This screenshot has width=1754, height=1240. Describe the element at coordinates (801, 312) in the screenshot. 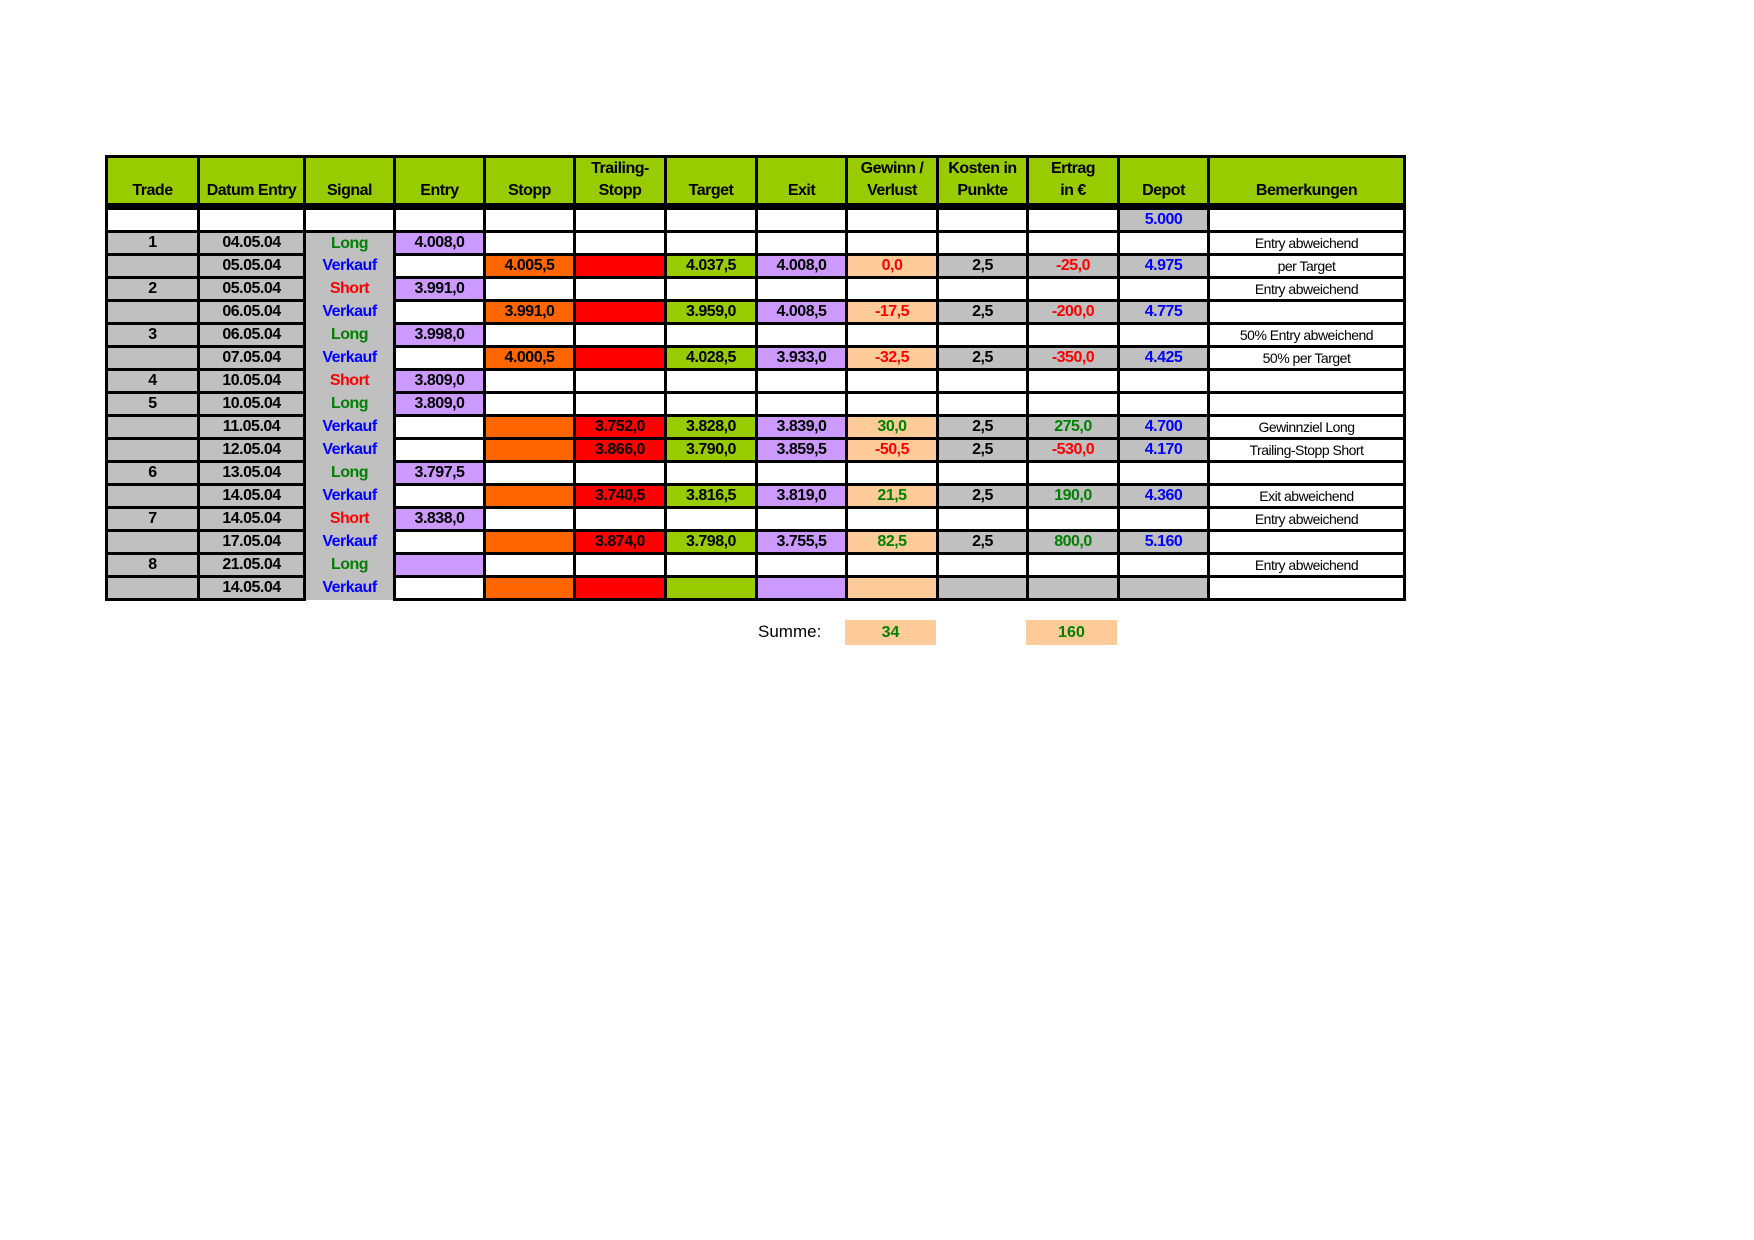

I see `cell-exit: 4.008,5` at that location.